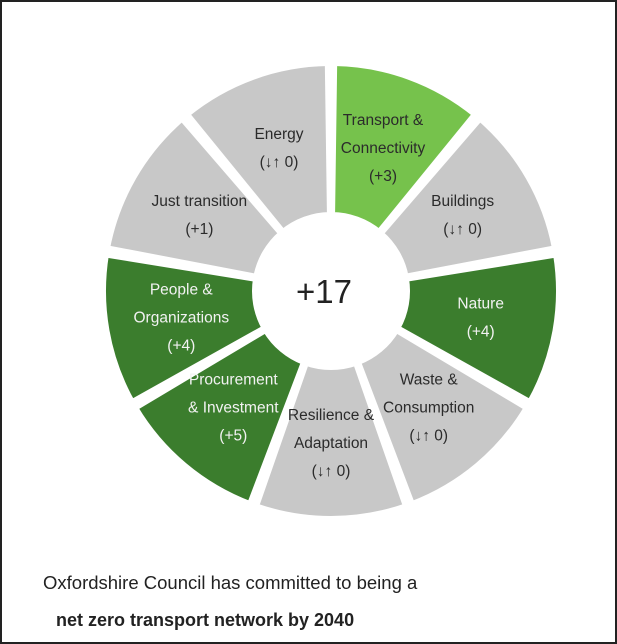  I want to click on segment-label: Procurement & Investment (+5), so click(233, 407).